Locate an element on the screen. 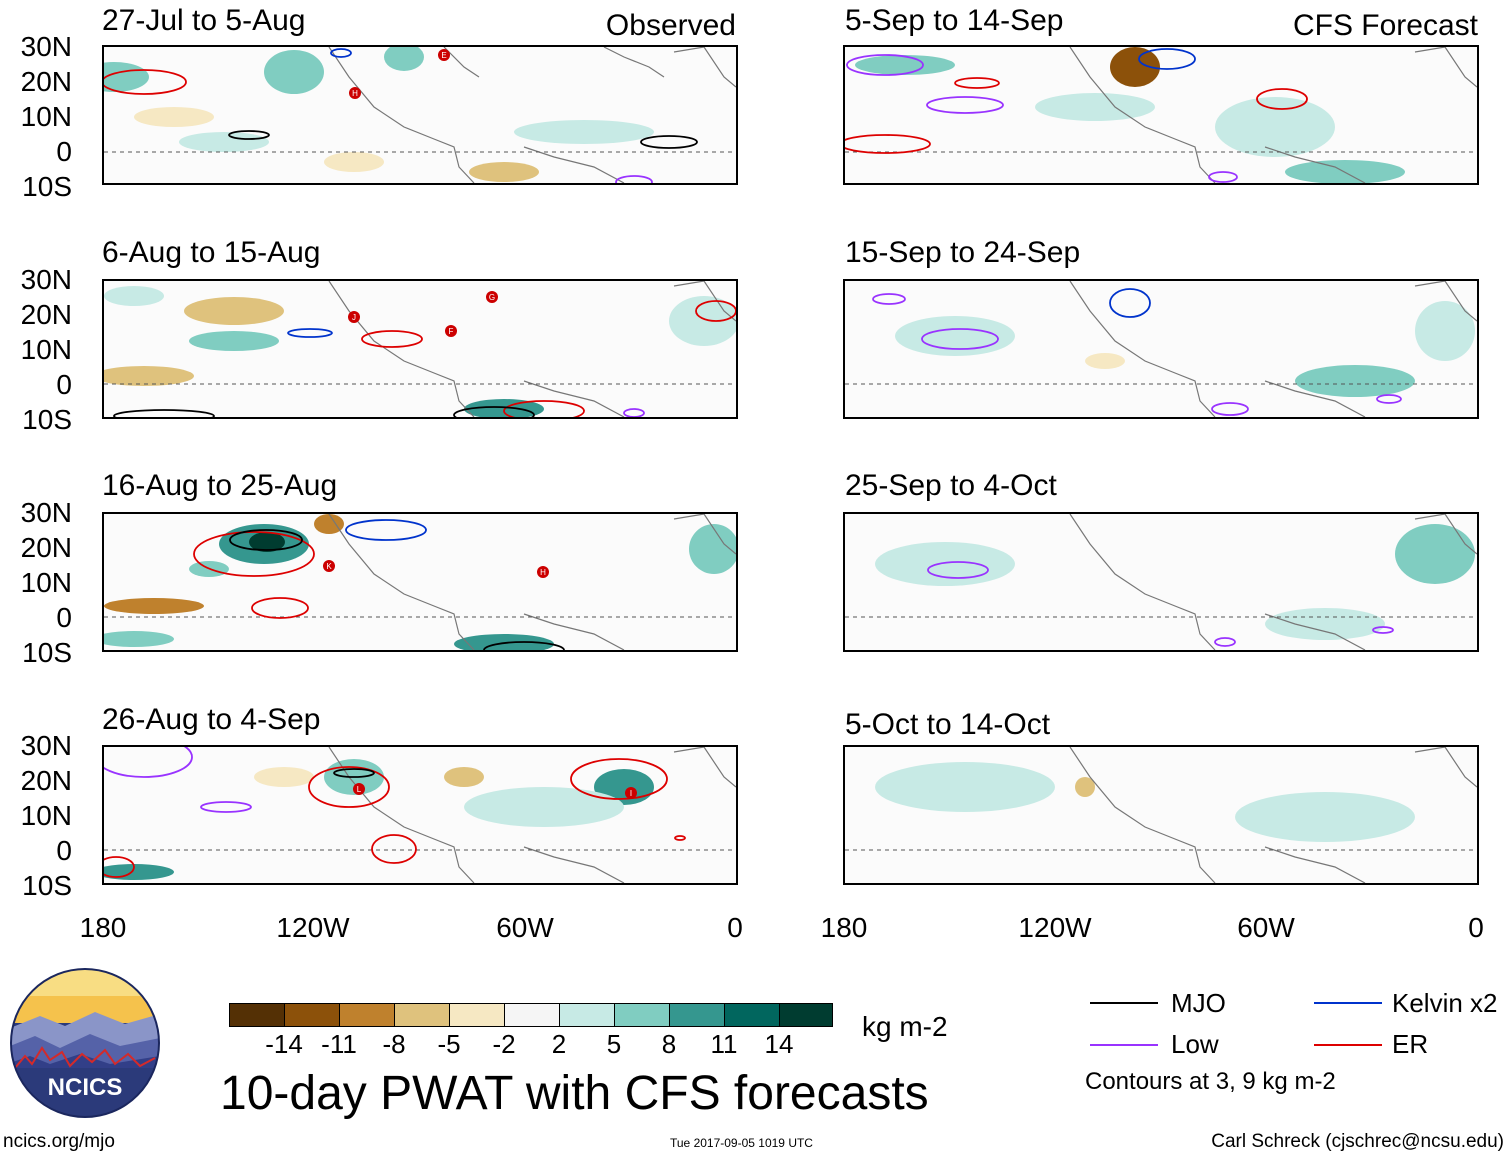 The image size is (1510, 1158). storm-marker-label: J is located at coordinates (354, 317).